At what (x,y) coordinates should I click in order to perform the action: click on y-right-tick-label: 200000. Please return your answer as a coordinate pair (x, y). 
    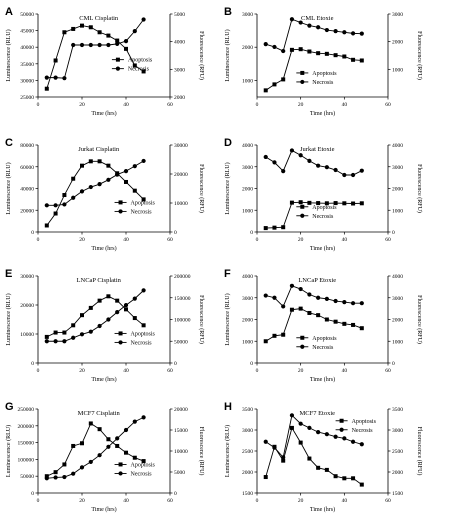
    Looking at the image, I should click on (182, 277).